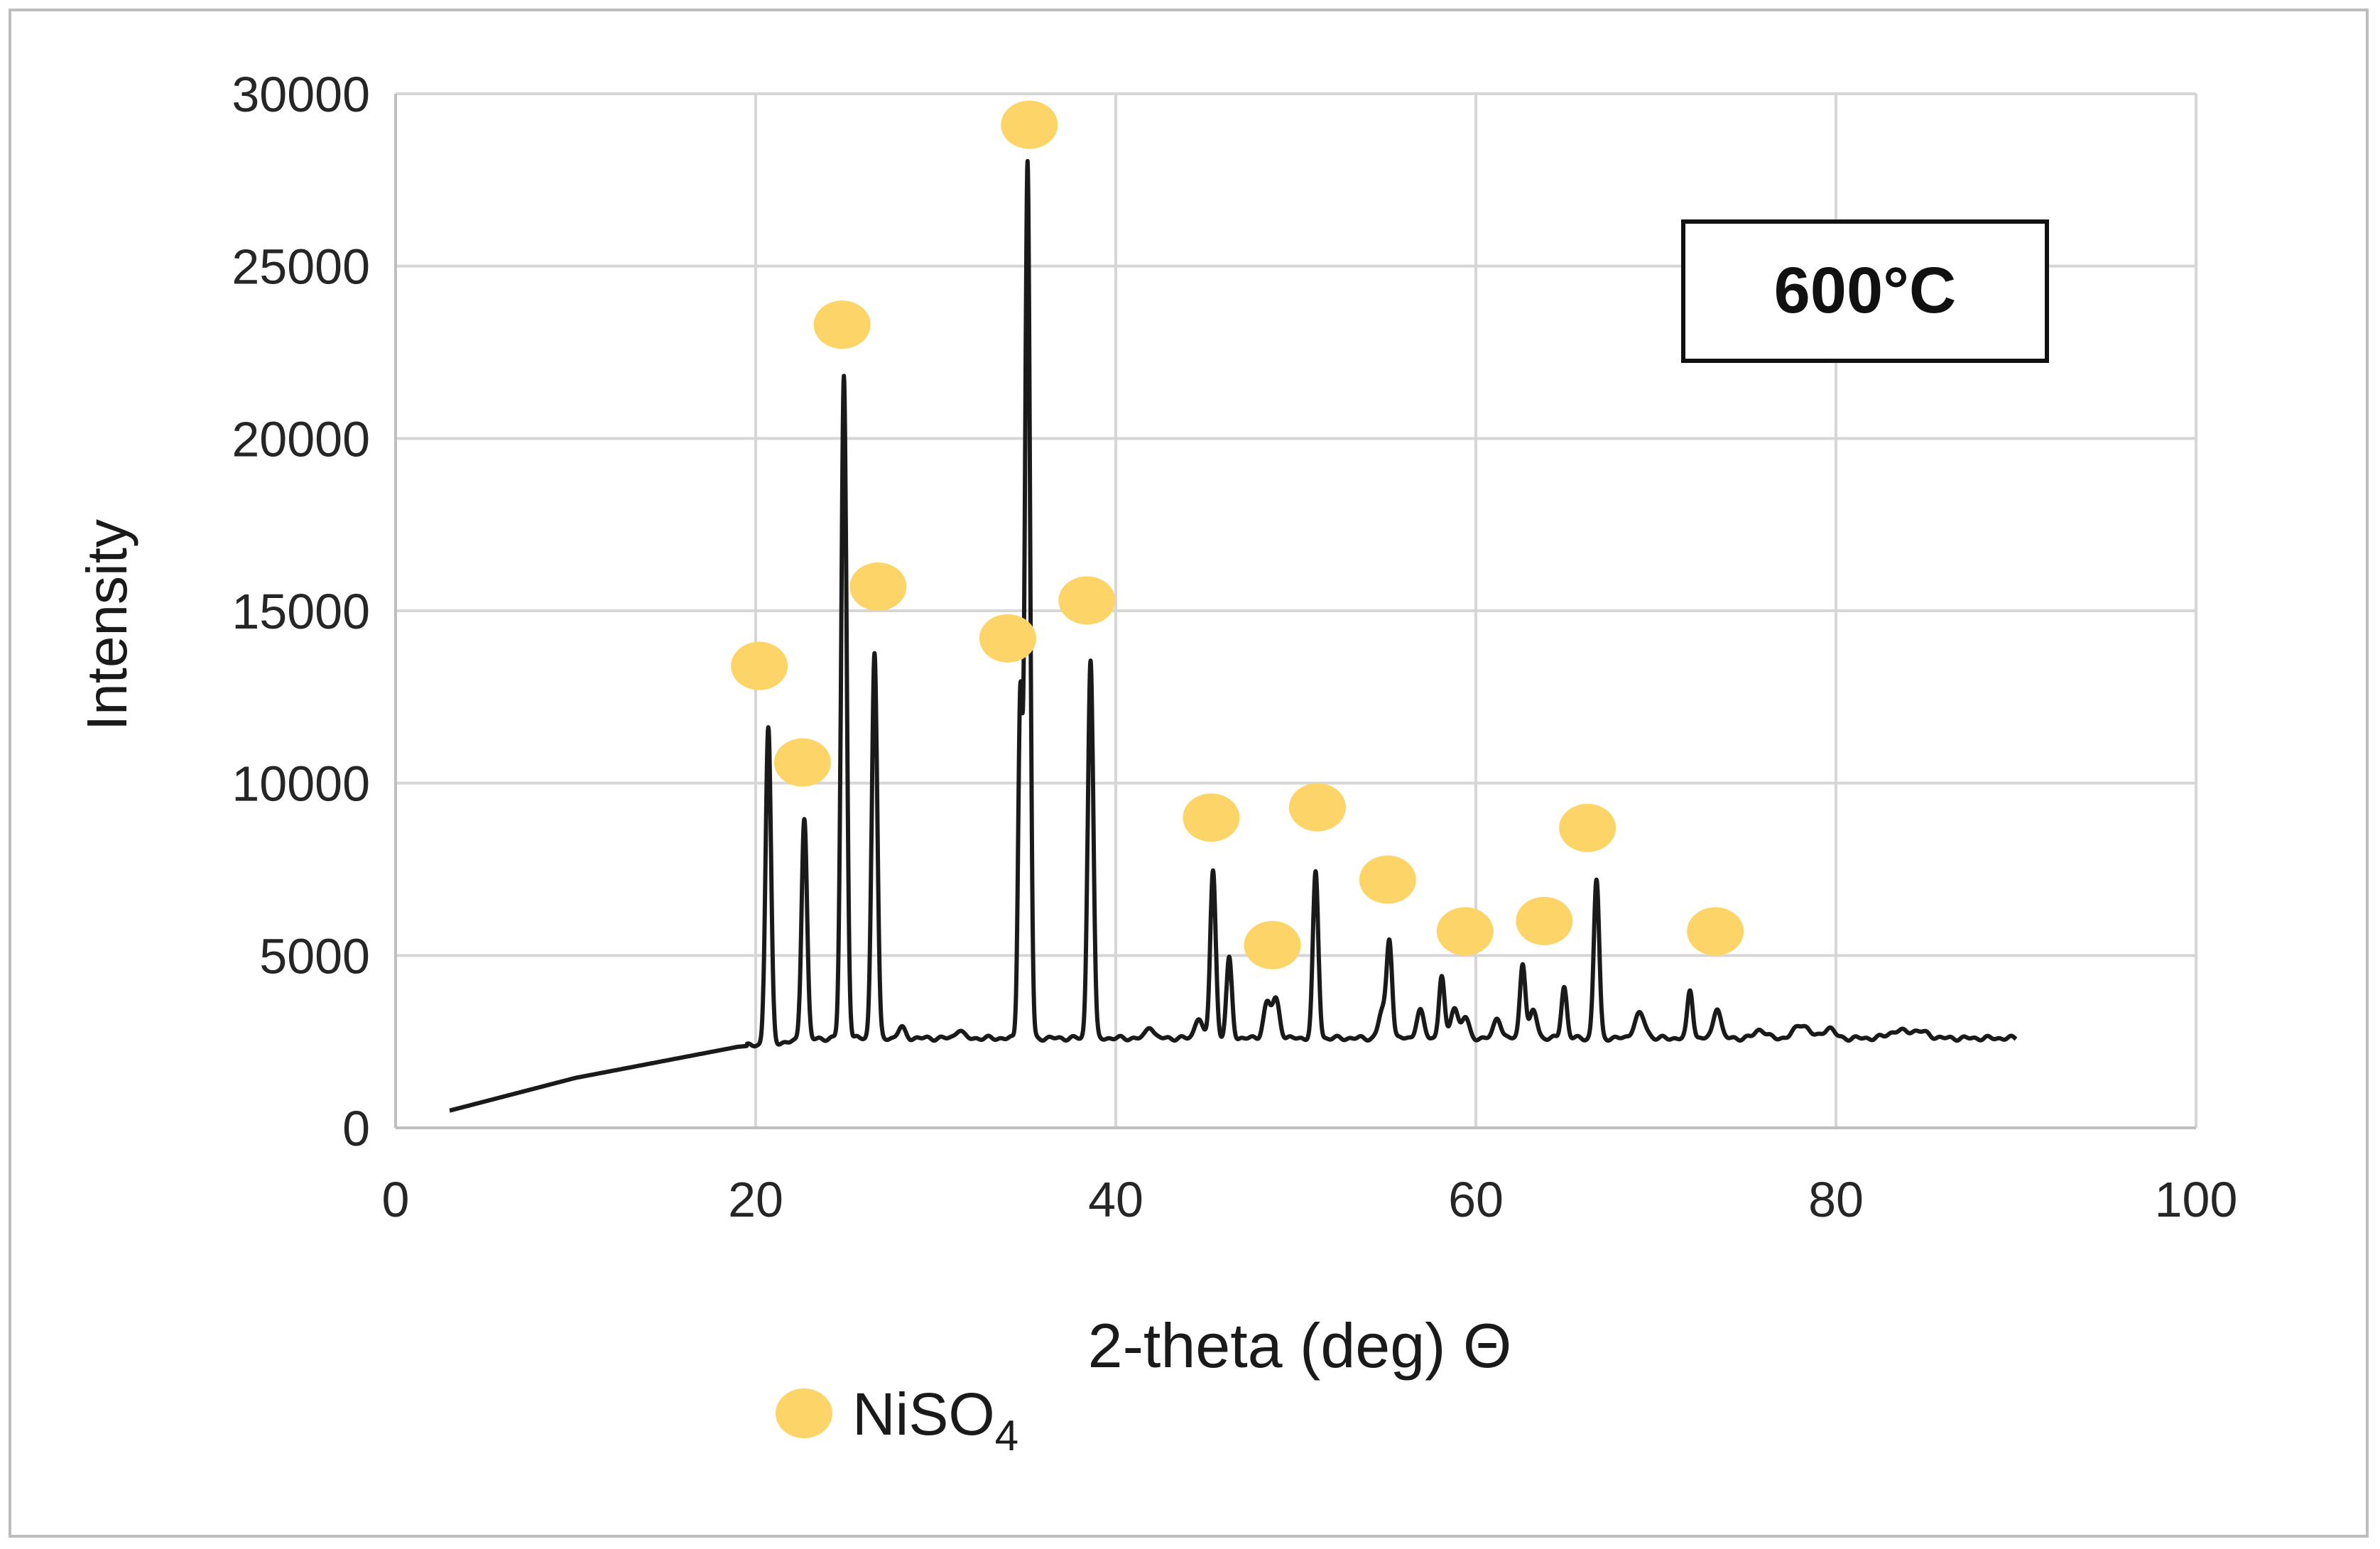  Describe the element at coordinates (301, 439) in the screenshot. I see `y-tick-label: 20000` at that location.